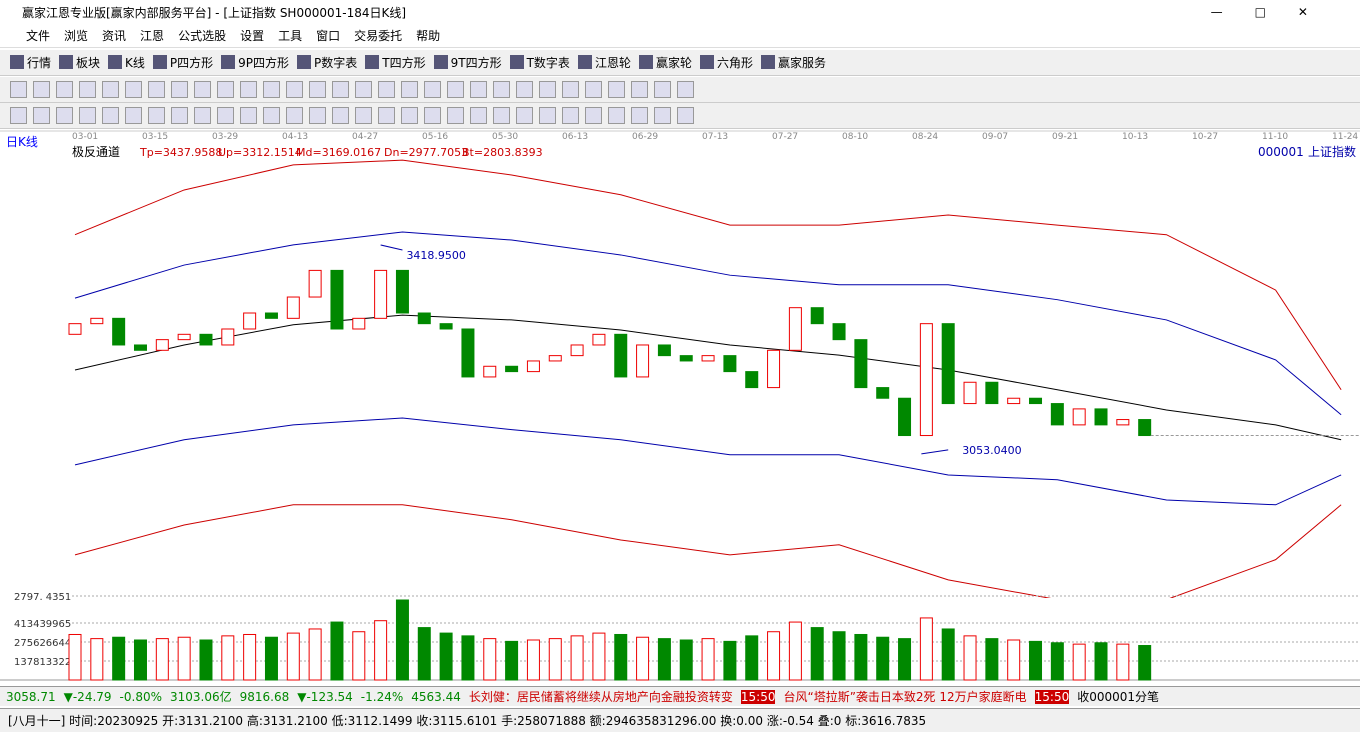 This screenshot has height=732, width=1360. What do you see at coordinates (604, 62) in the screenshot?
I see `toolbar-button: 江恩轮` at bounding box center [604, 62].